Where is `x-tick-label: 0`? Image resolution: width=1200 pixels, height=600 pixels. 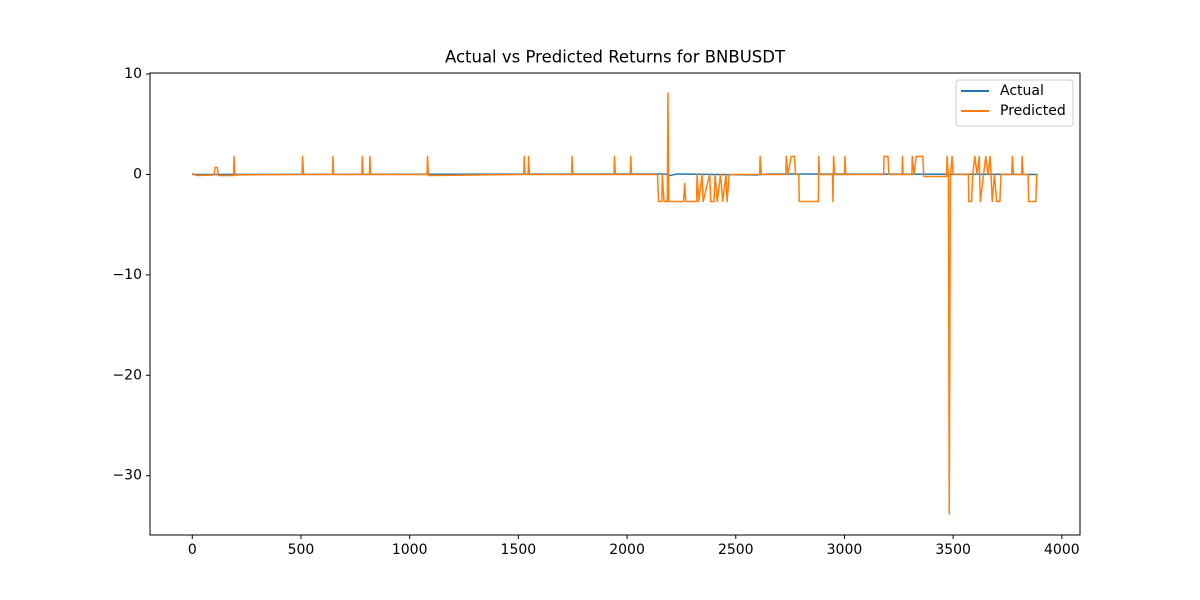
x-tick-label: 0 is located at coordinates (192, 550).